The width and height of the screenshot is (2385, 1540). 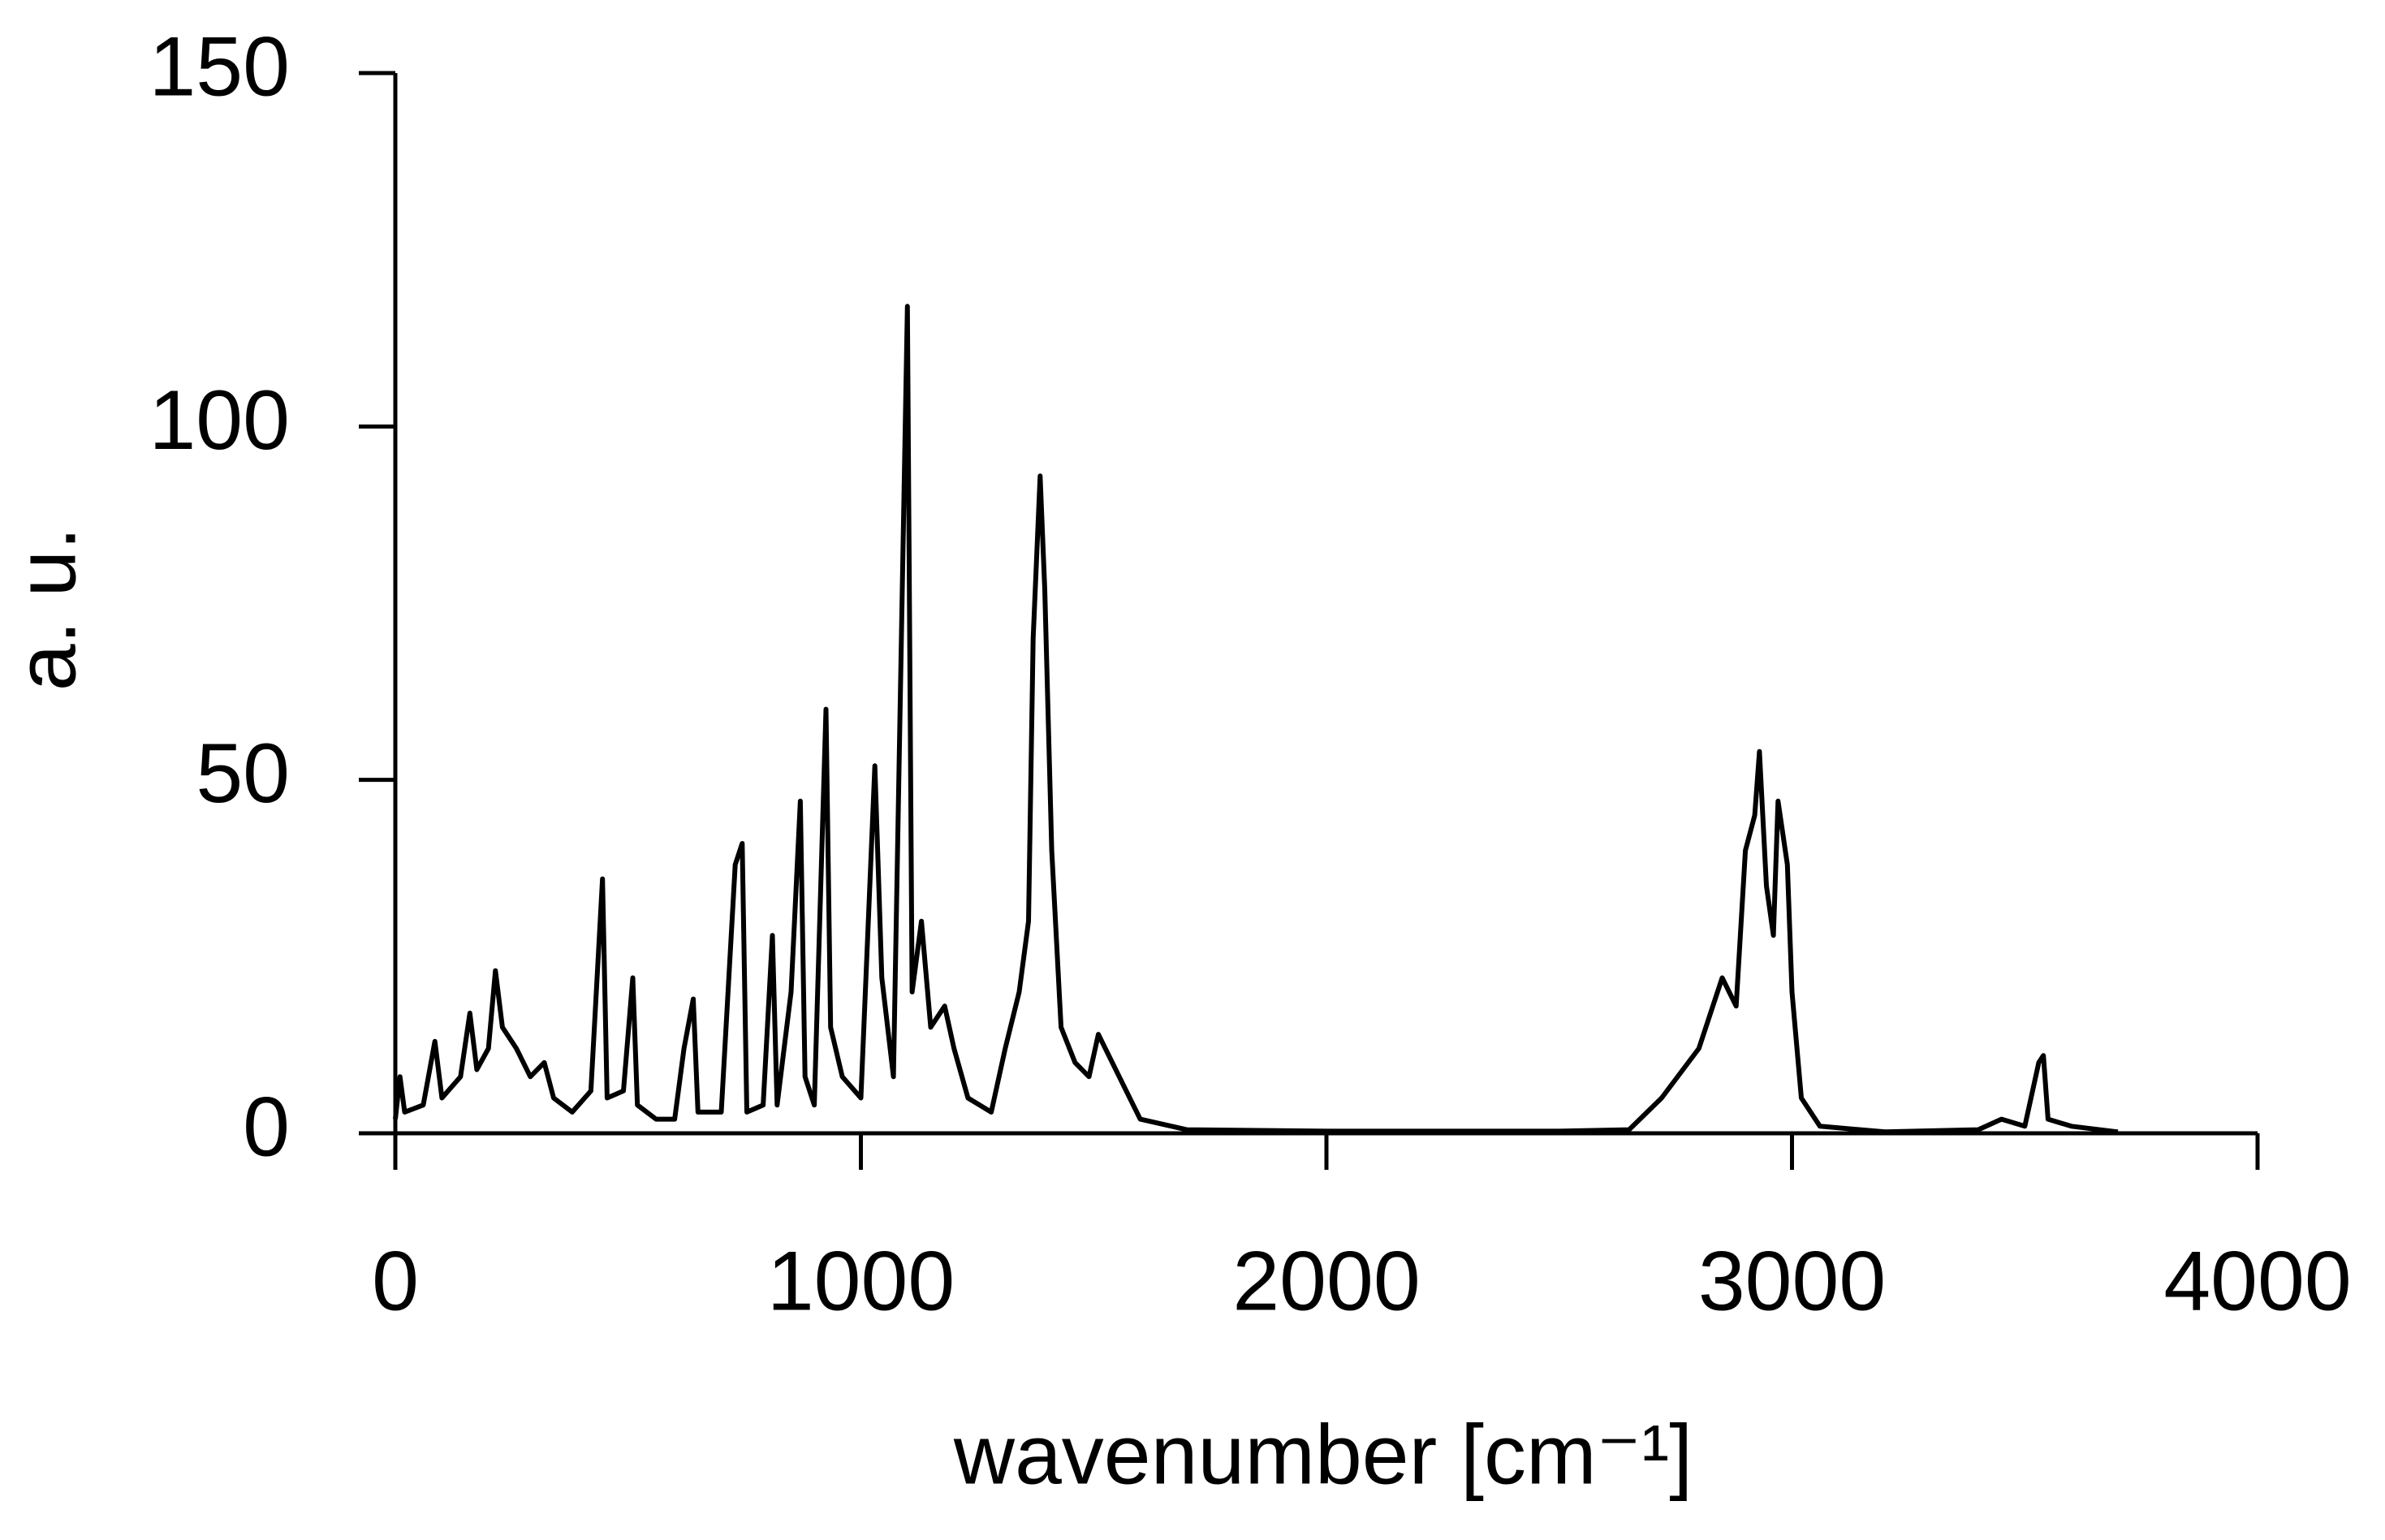 I want to click on x-tick-label: 2000, so click(x=1326, y=1281).